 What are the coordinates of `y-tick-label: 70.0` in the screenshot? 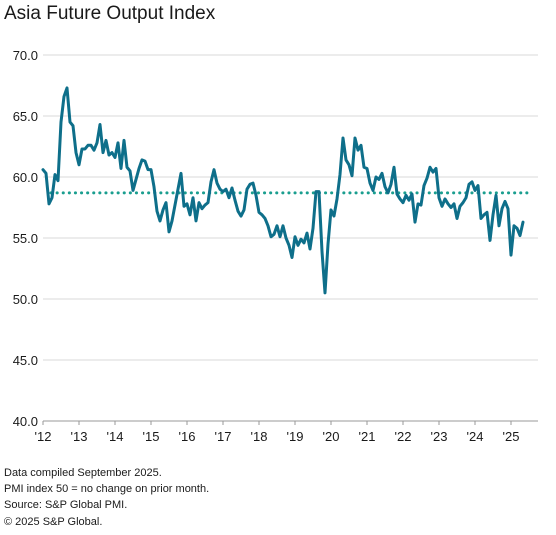 It's located at (25, 55).